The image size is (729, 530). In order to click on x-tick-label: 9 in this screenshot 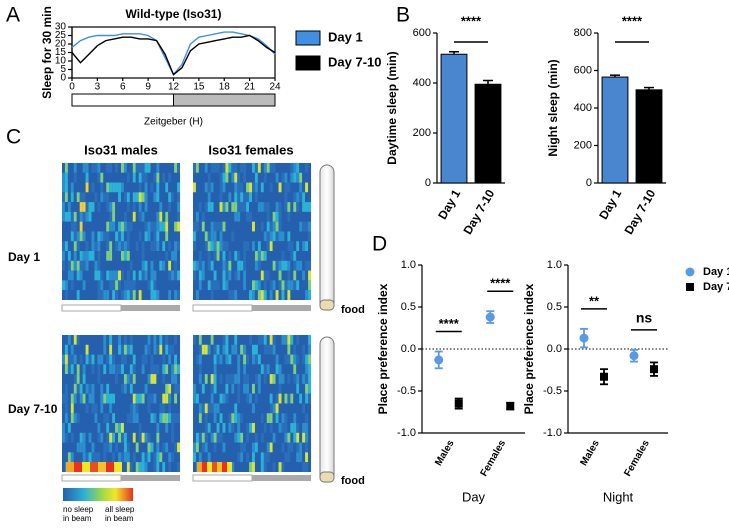, I will do `click(148, 87)`.